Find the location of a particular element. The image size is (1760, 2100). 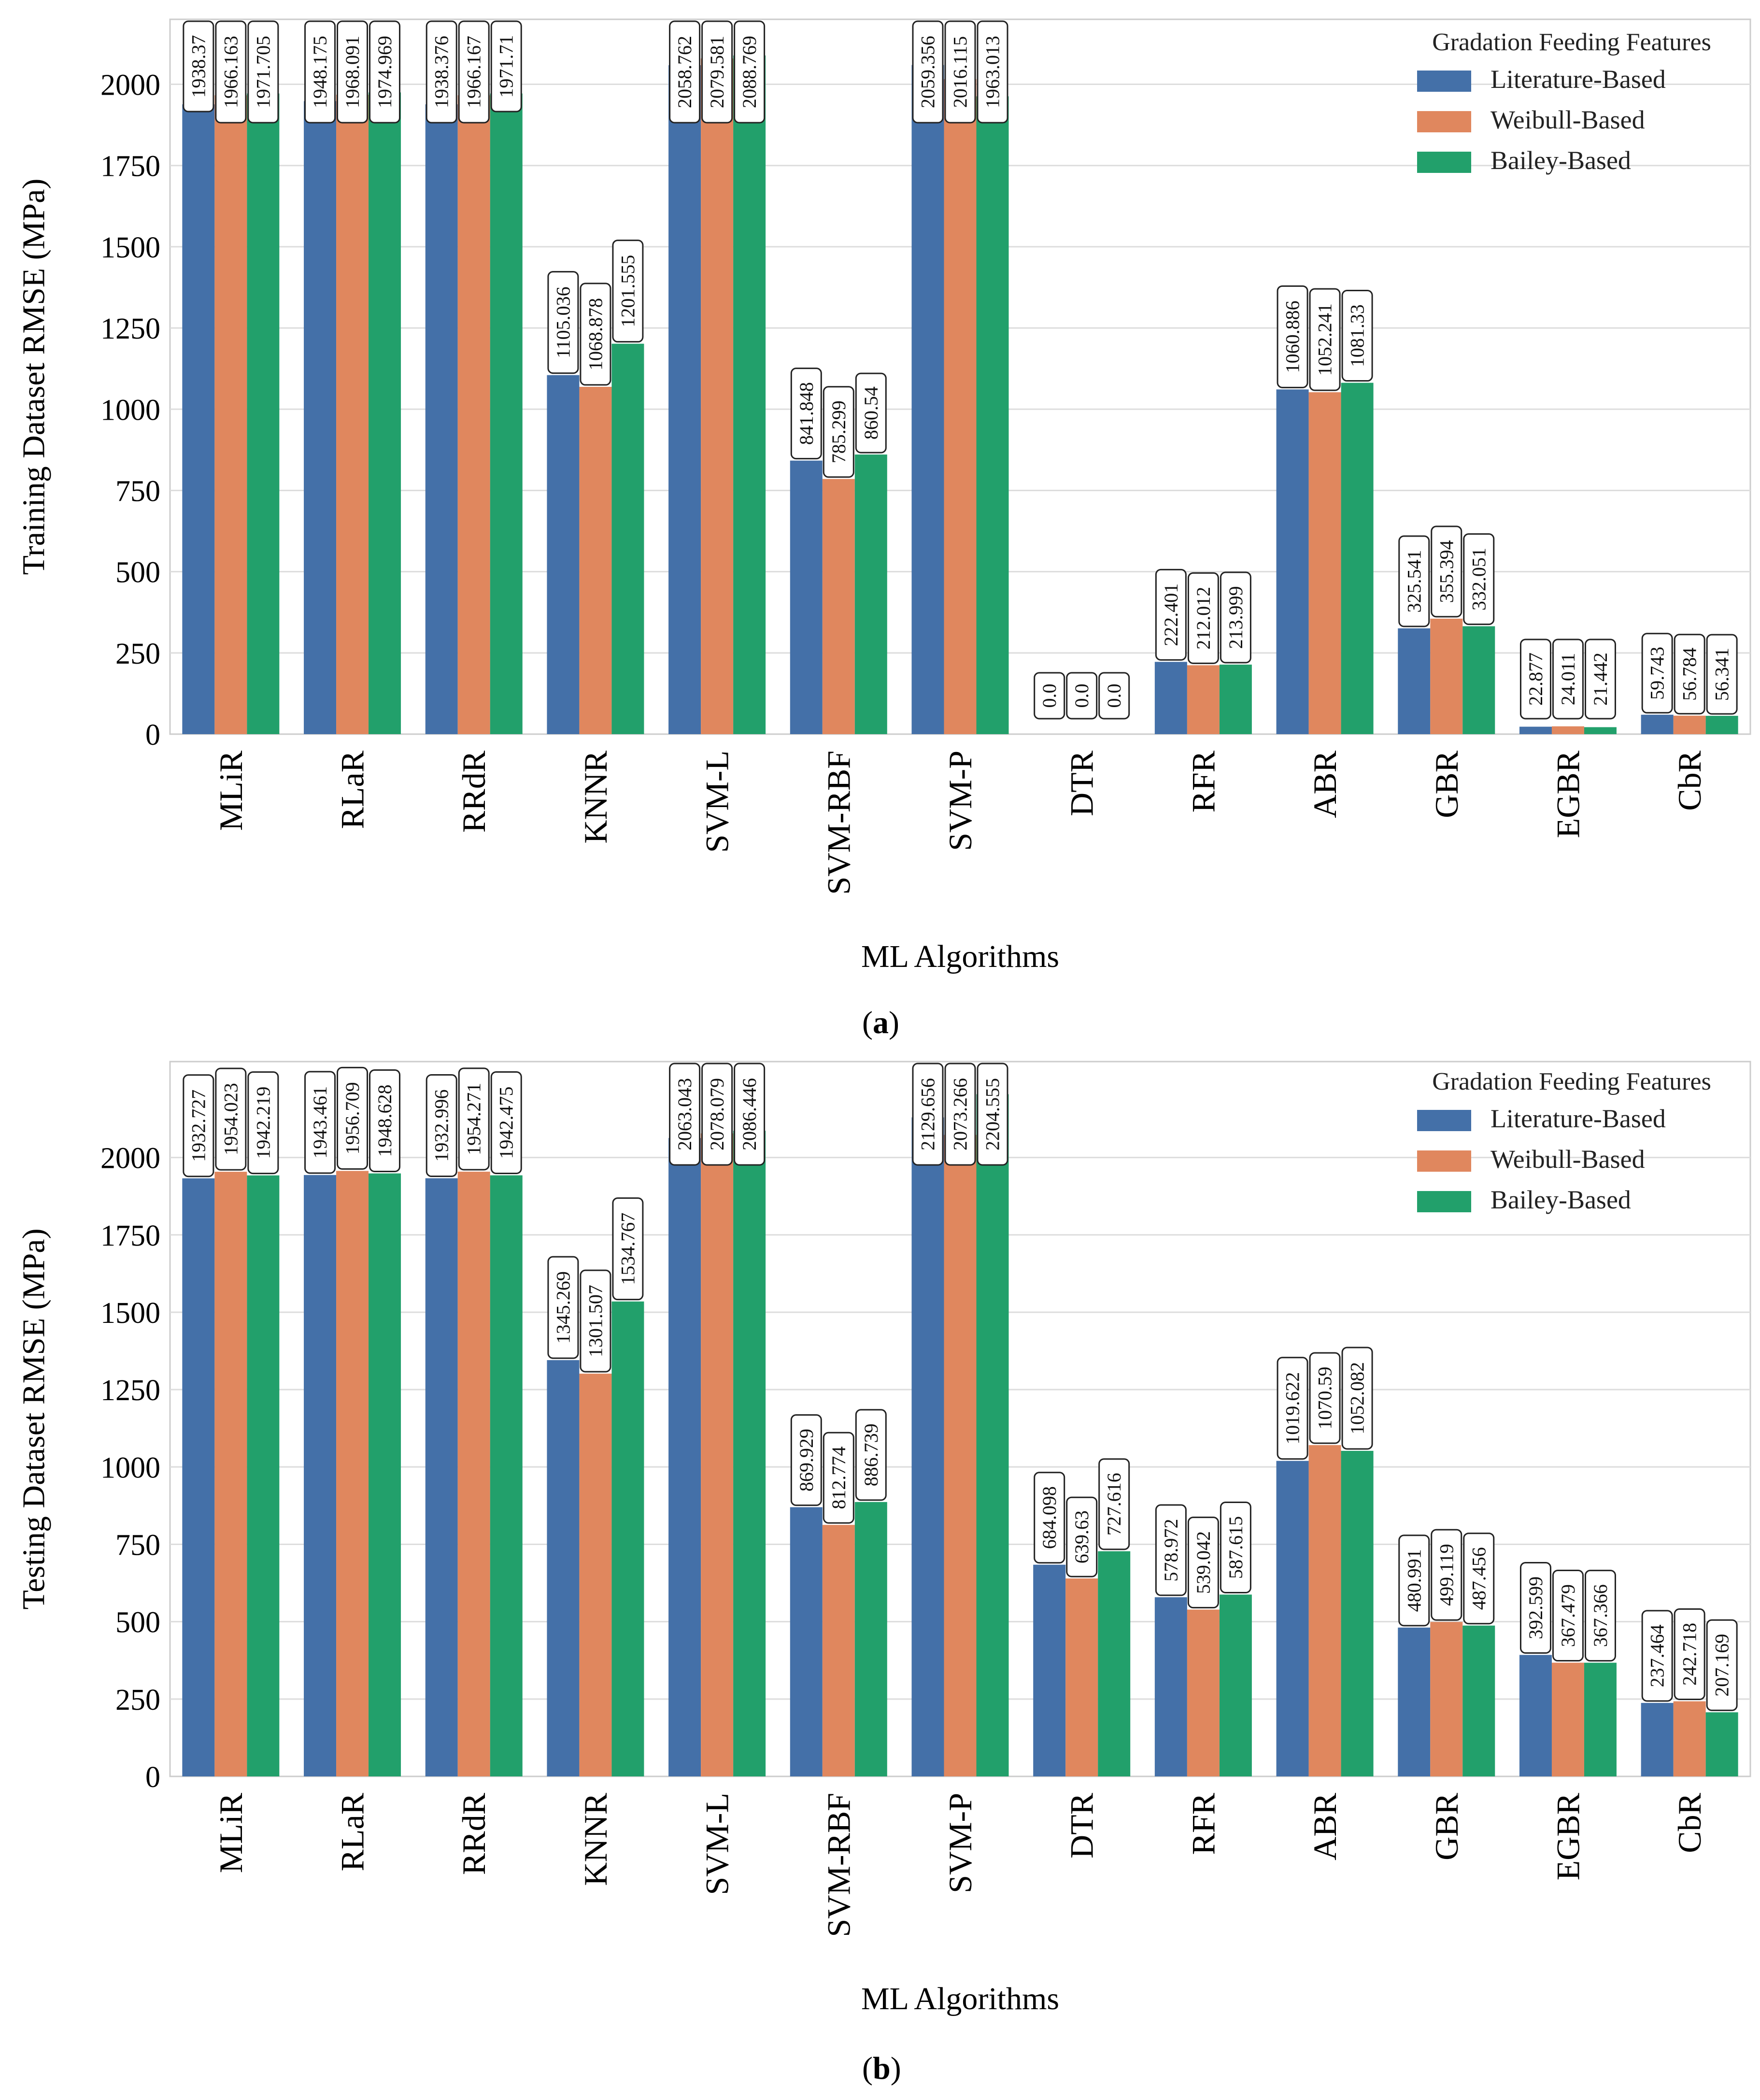

bar-SVM-RBF-bailey-based is located at coordinates (870, 594).